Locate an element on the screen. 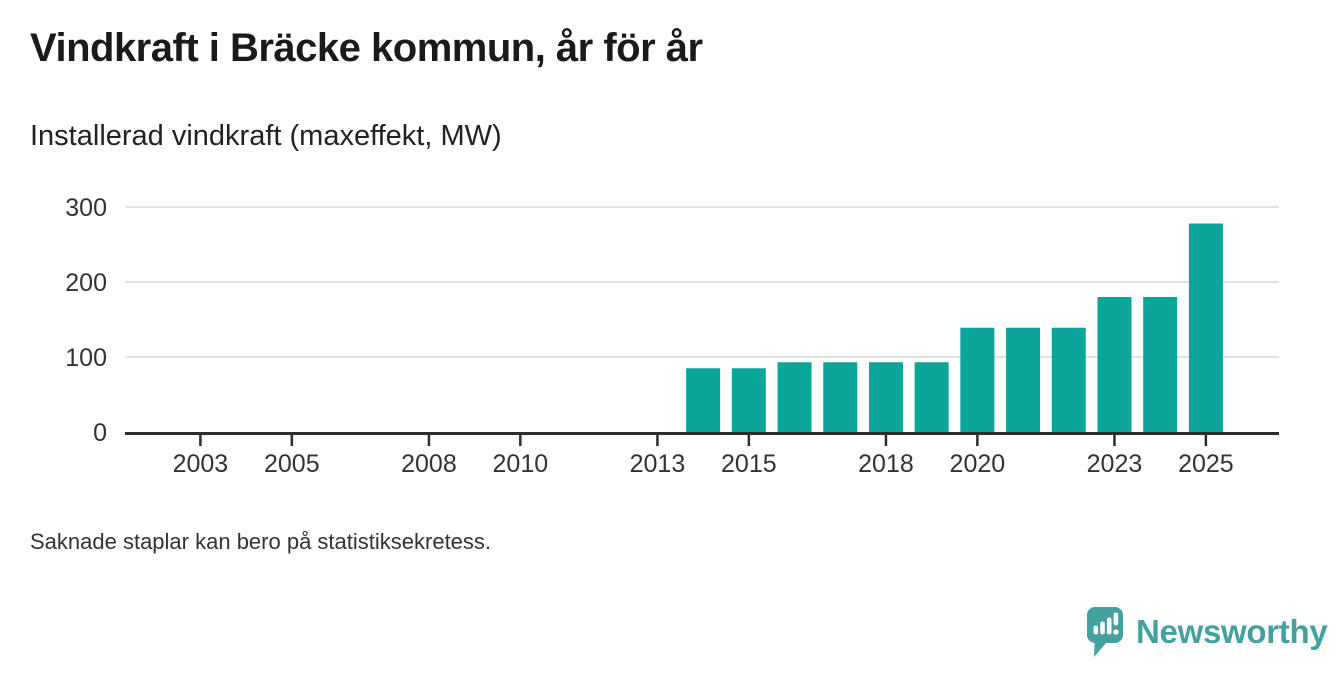 Image resolution: width=1340 pixels, height=685 pixels. chart-title: Vindkraft i Bräcke kommun, år för år is located at coordinates (366, 48).